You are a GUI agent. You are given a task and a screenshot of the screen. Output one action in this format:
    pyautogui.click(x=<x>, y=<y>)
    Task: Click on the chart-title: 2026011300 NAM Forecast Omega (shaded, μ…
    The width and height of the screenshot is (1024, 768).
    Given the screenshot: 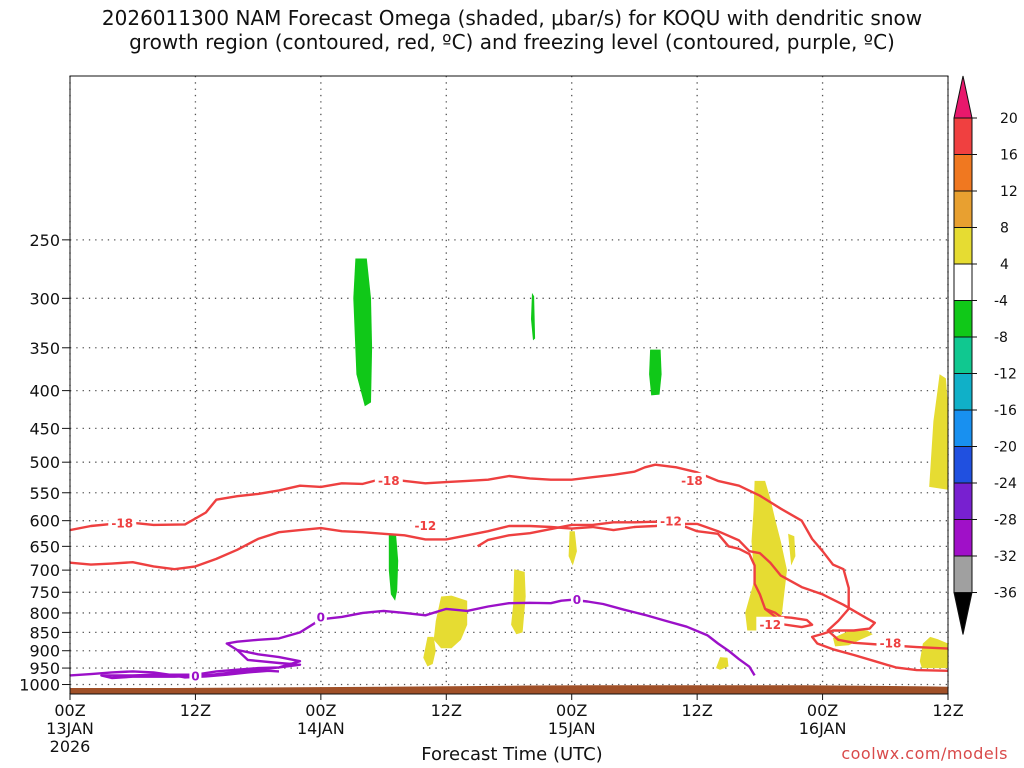 What is the action you would take?
    pyautogui.click(x=512, y=30)
    